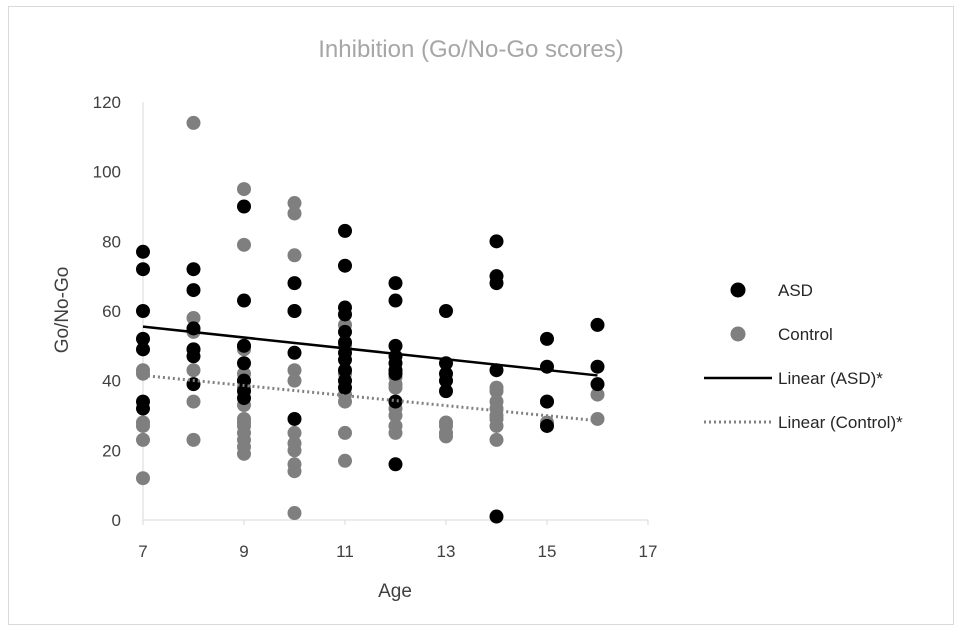 The height and width of the screenshot is (631, 962). I want to click on chart-title: Inhibition (Go/No-Go scores), so click(470, 49).